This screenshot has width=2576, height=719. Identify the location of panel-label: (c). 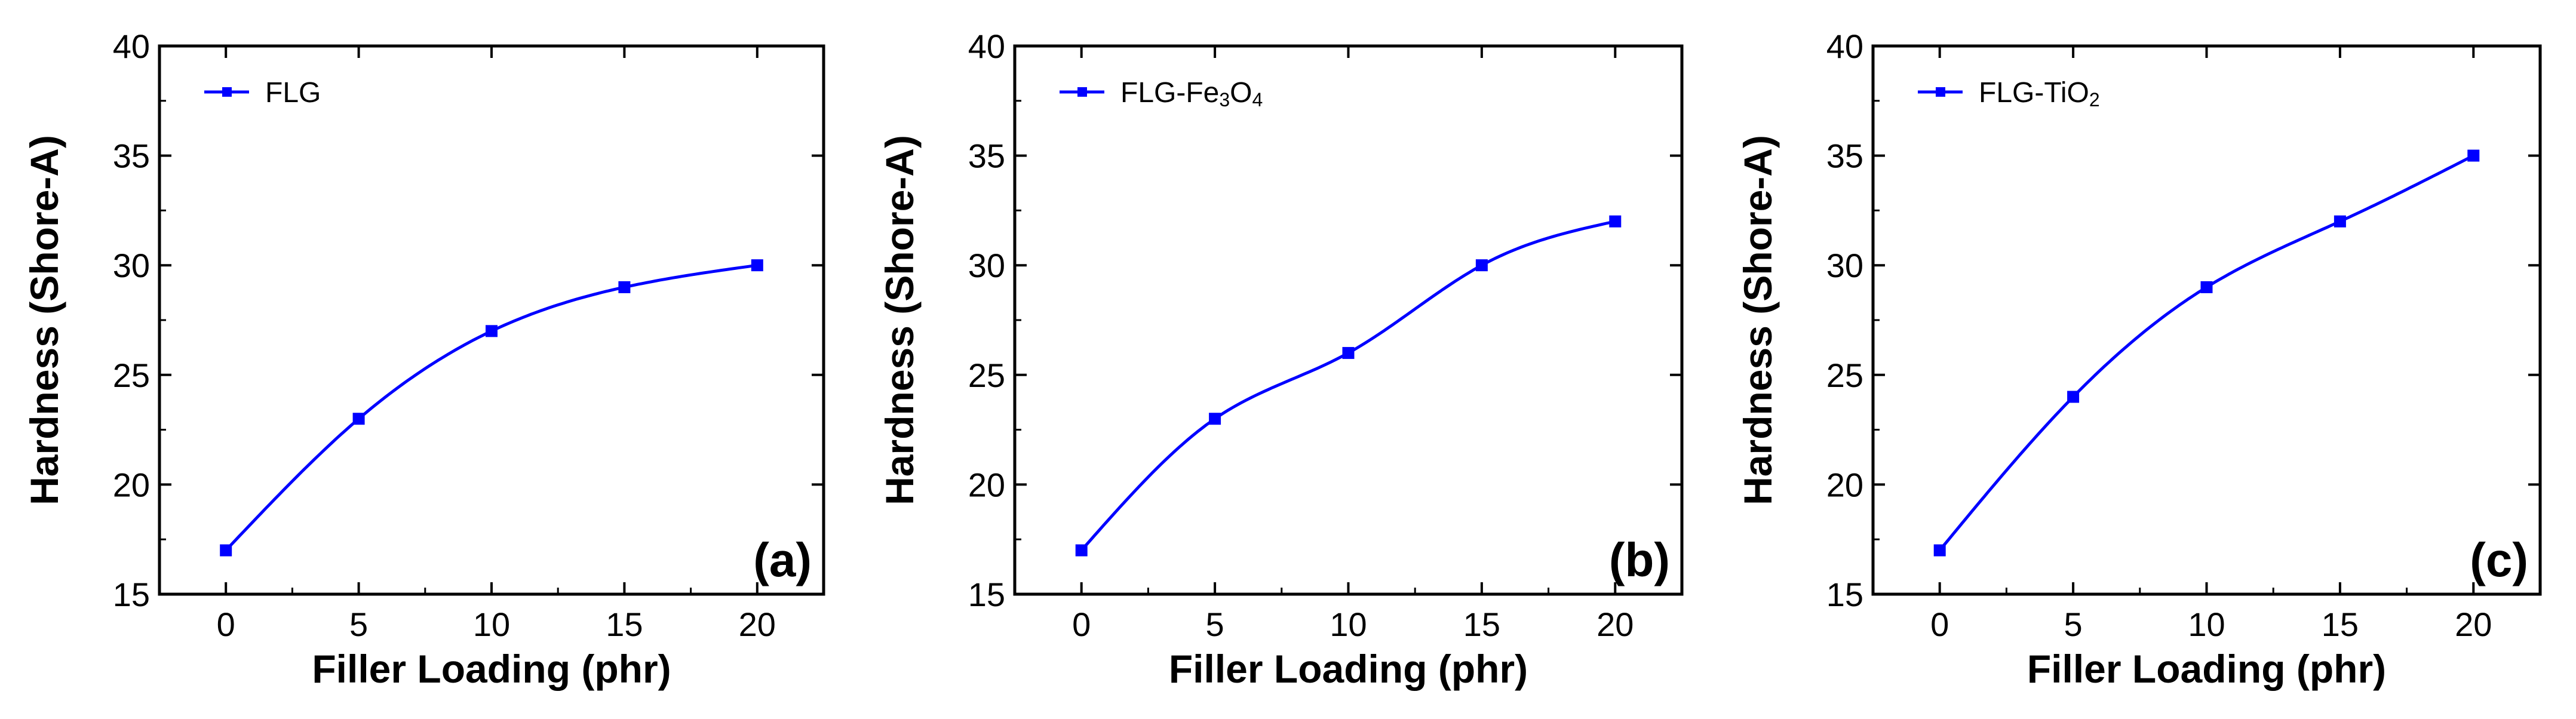
(2499, 560).